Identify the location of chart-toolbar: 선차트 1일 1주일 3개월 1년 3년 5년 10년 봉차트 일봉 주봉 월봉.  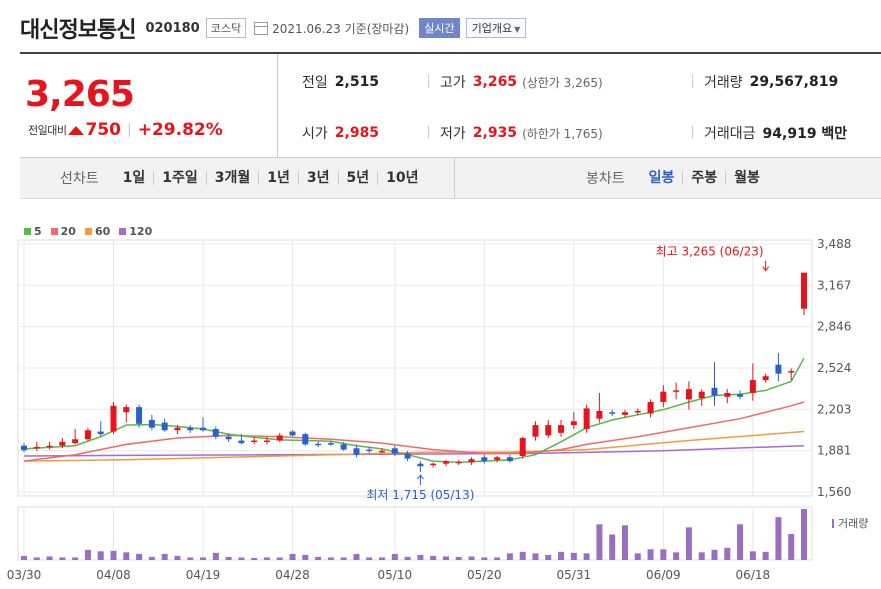
(450, 178).